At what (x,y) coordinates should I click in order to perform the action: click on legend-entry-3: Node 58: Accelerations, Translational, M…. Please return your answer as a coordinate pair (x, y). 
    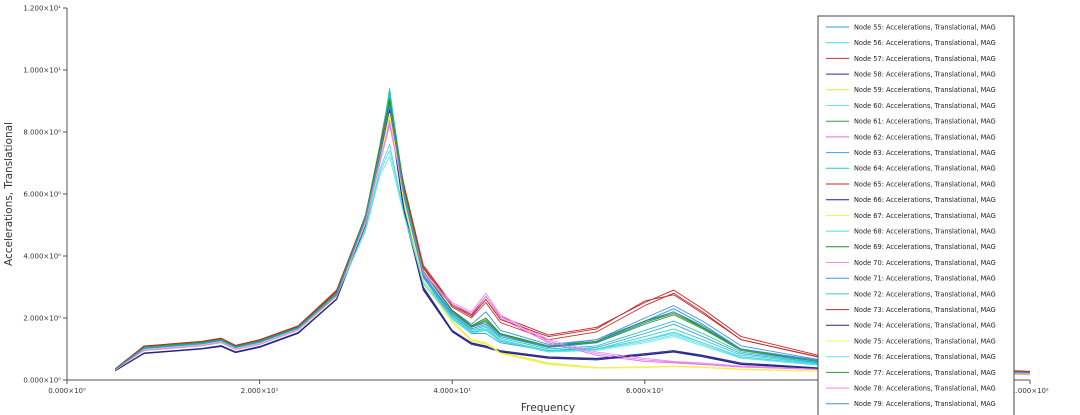
    Looking at the image, I should click on (925, 75).